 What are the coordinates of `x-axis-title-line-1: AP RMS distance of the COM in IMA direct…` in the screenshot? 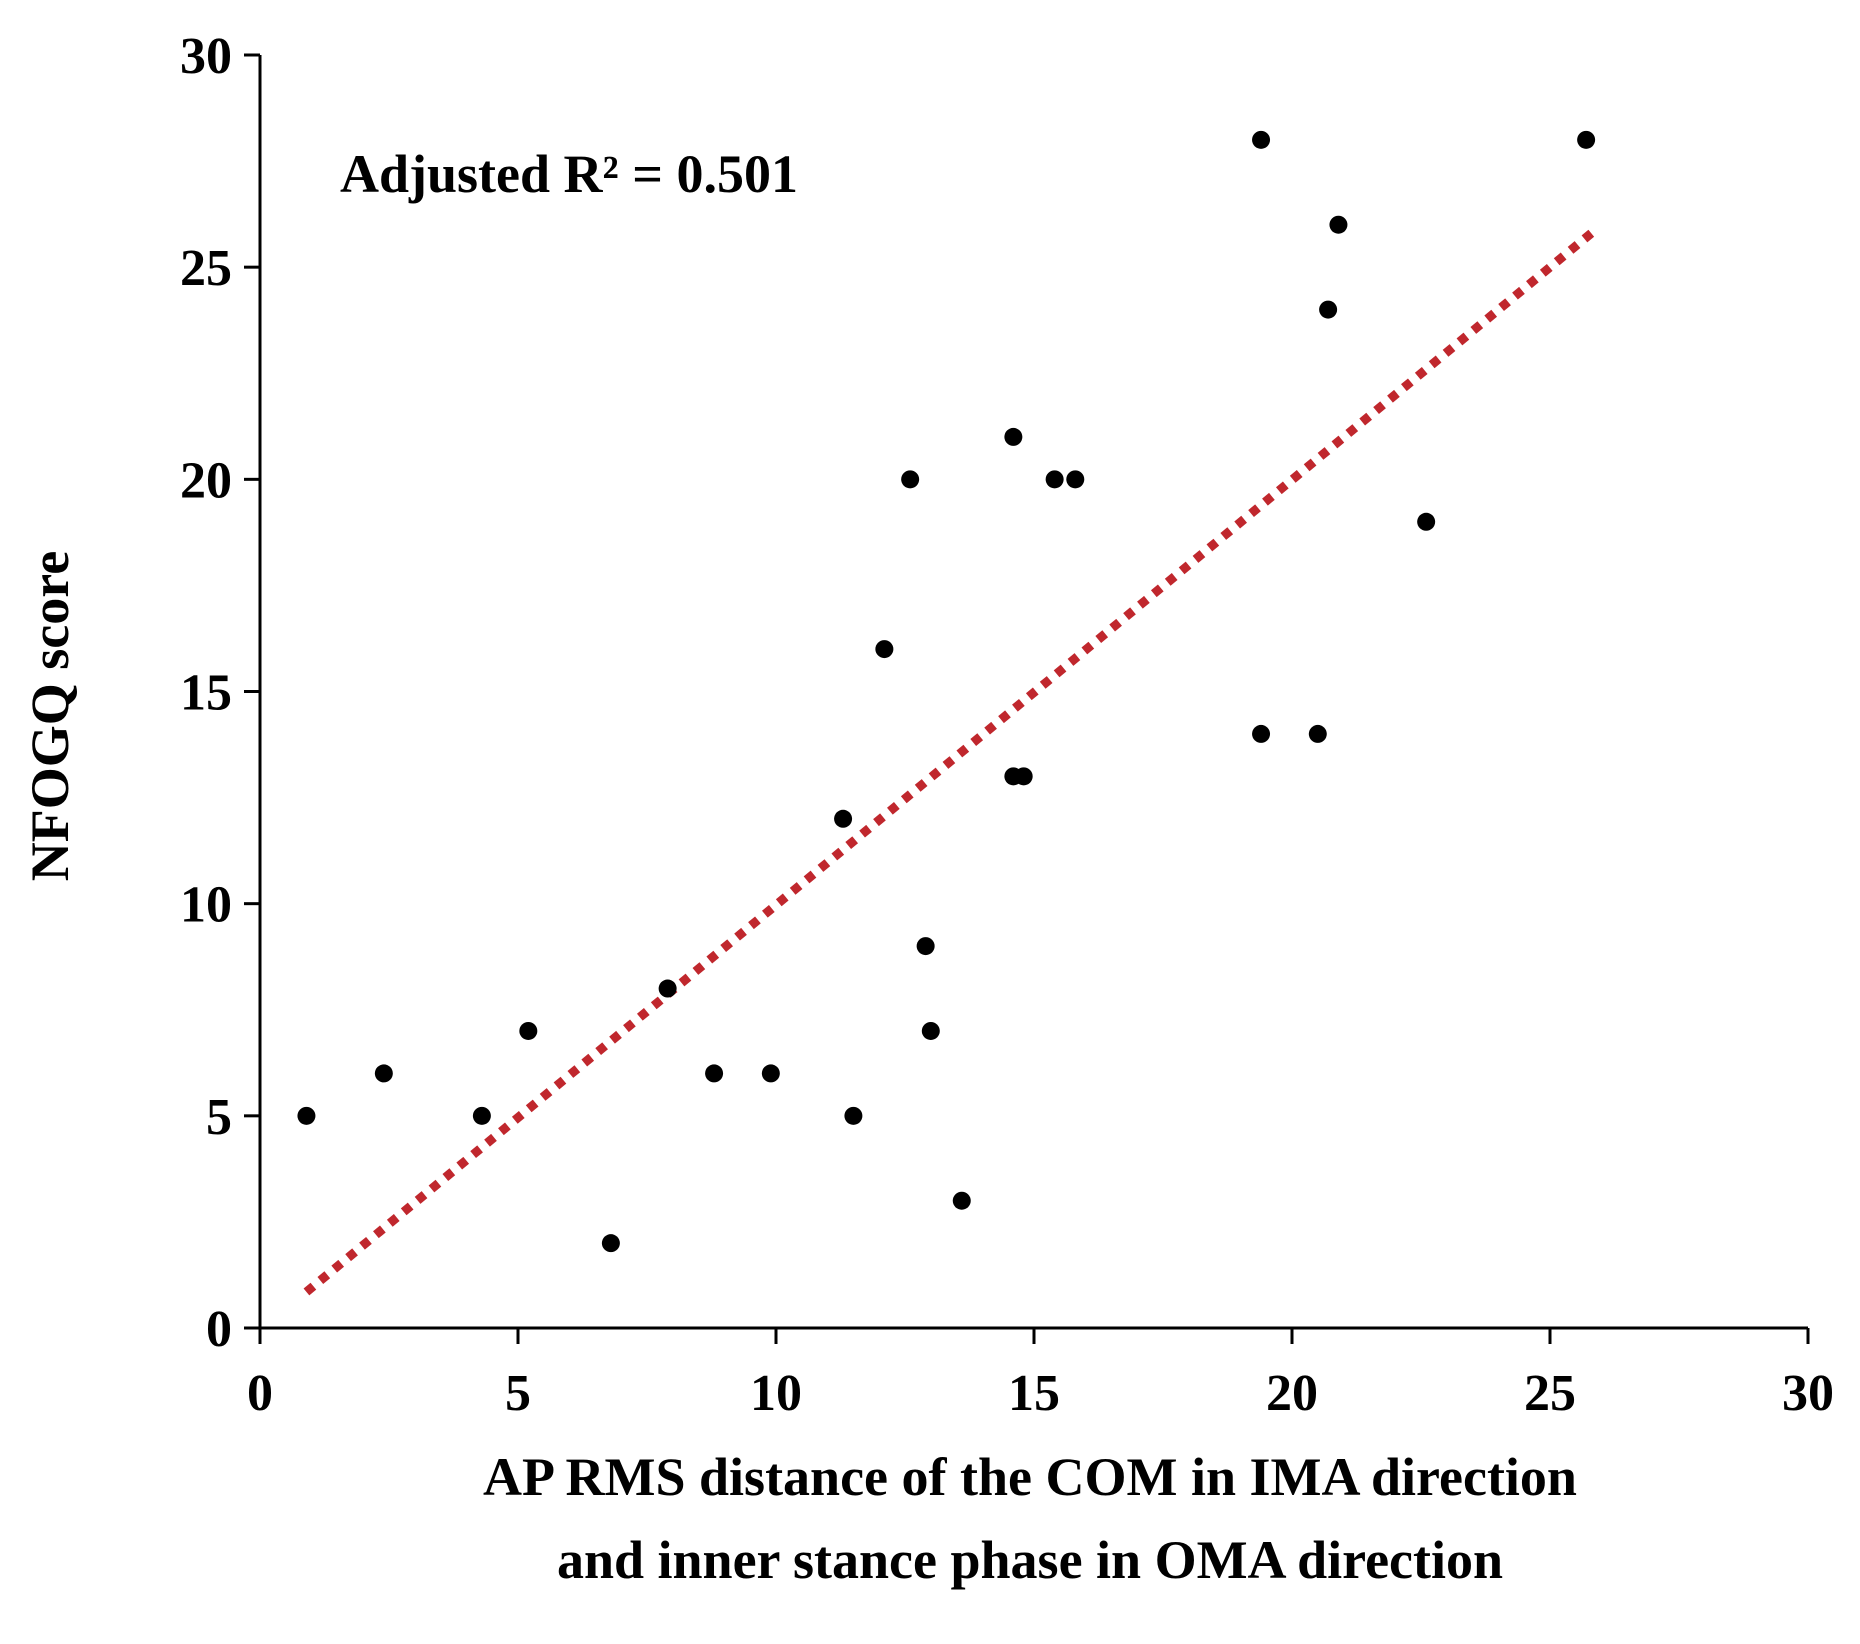 It's located at (1030, 1477).